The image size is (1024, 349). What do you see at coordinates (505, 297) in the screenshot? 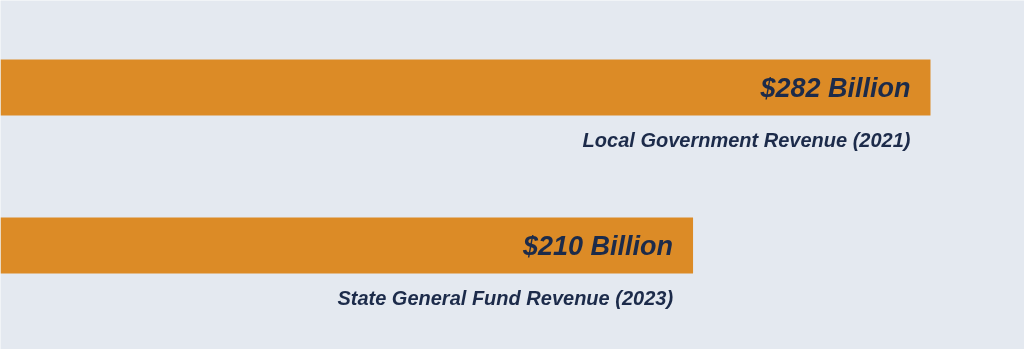
I see `y-tick-label: State General Fund Revenue (2023)` at bounding box center [505, 297].